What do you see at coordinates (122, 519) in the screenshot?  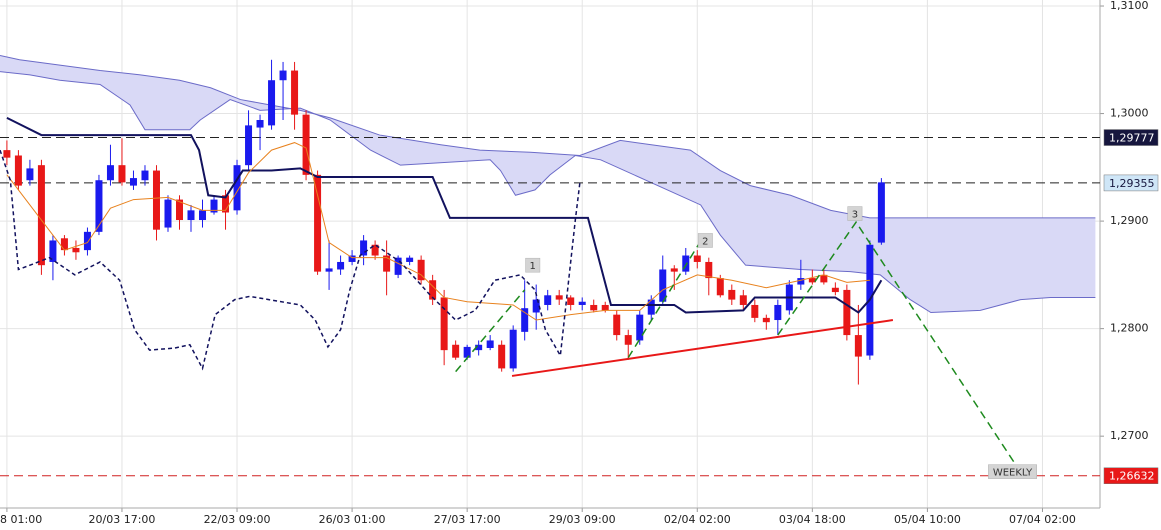 I see `x-tick-label: 20/03 17:00` at bounding box center [122, 519].